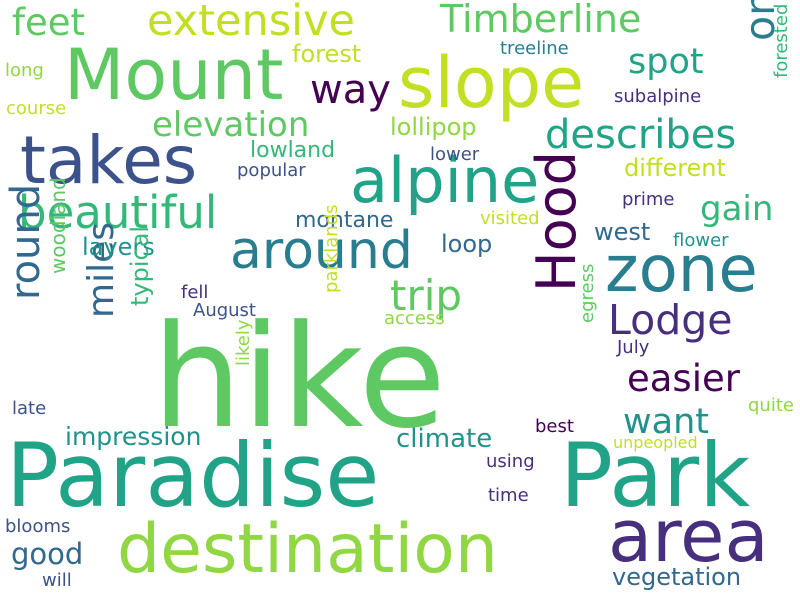 The height and width of the screenshot is (600, 800). Describe the element at coordinates (554, 426) in the screenshot. I see `word-best: best` at that location.